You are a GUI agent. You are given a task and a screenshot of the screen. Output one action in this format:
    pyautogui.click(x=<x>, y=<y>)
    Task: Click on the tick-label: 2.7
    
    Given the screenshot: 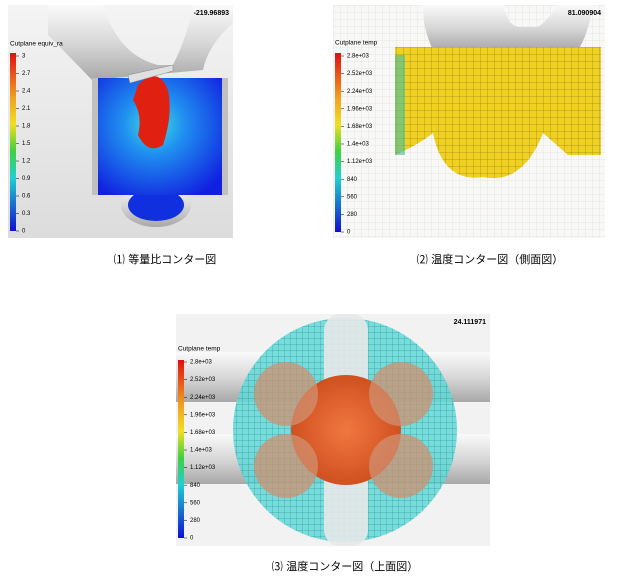 What is the action you would take?
    pyautogui.click(x=26, y=74)
    